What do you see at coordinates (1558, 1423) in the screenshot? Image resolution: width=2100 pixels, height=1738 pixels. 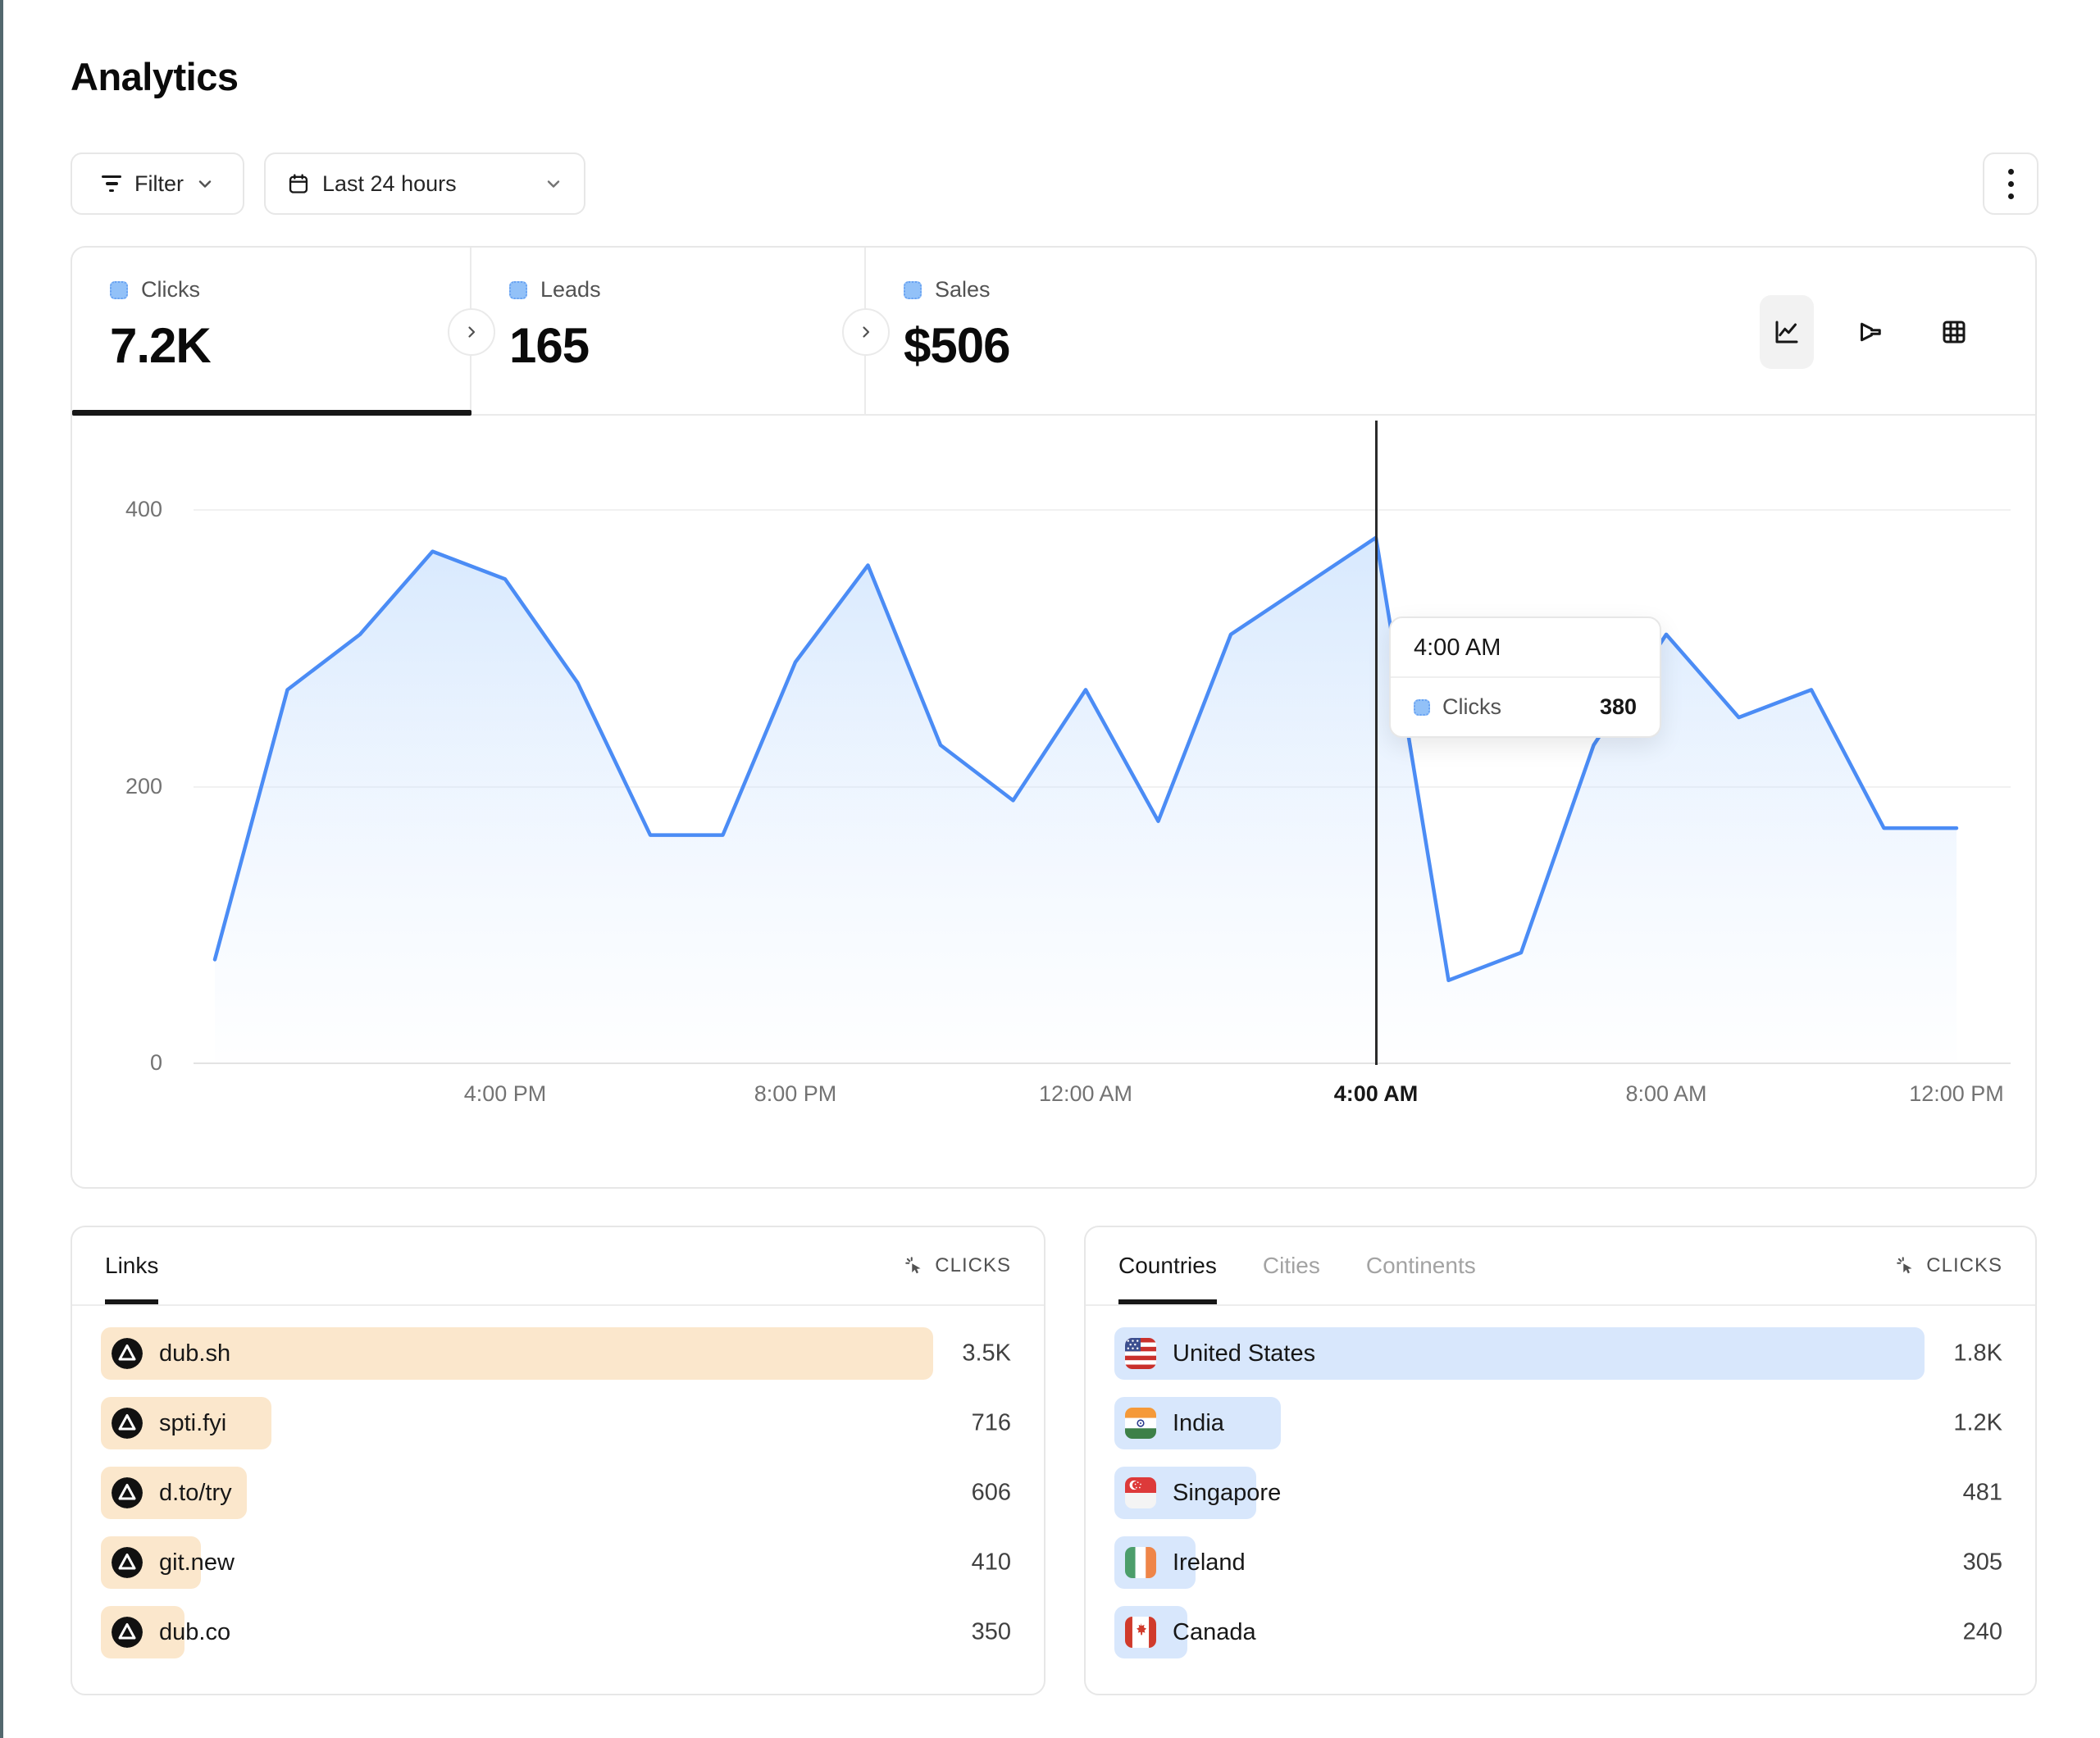 I see `list-item: India 1.2K` at bounding box center [1558, 1423].